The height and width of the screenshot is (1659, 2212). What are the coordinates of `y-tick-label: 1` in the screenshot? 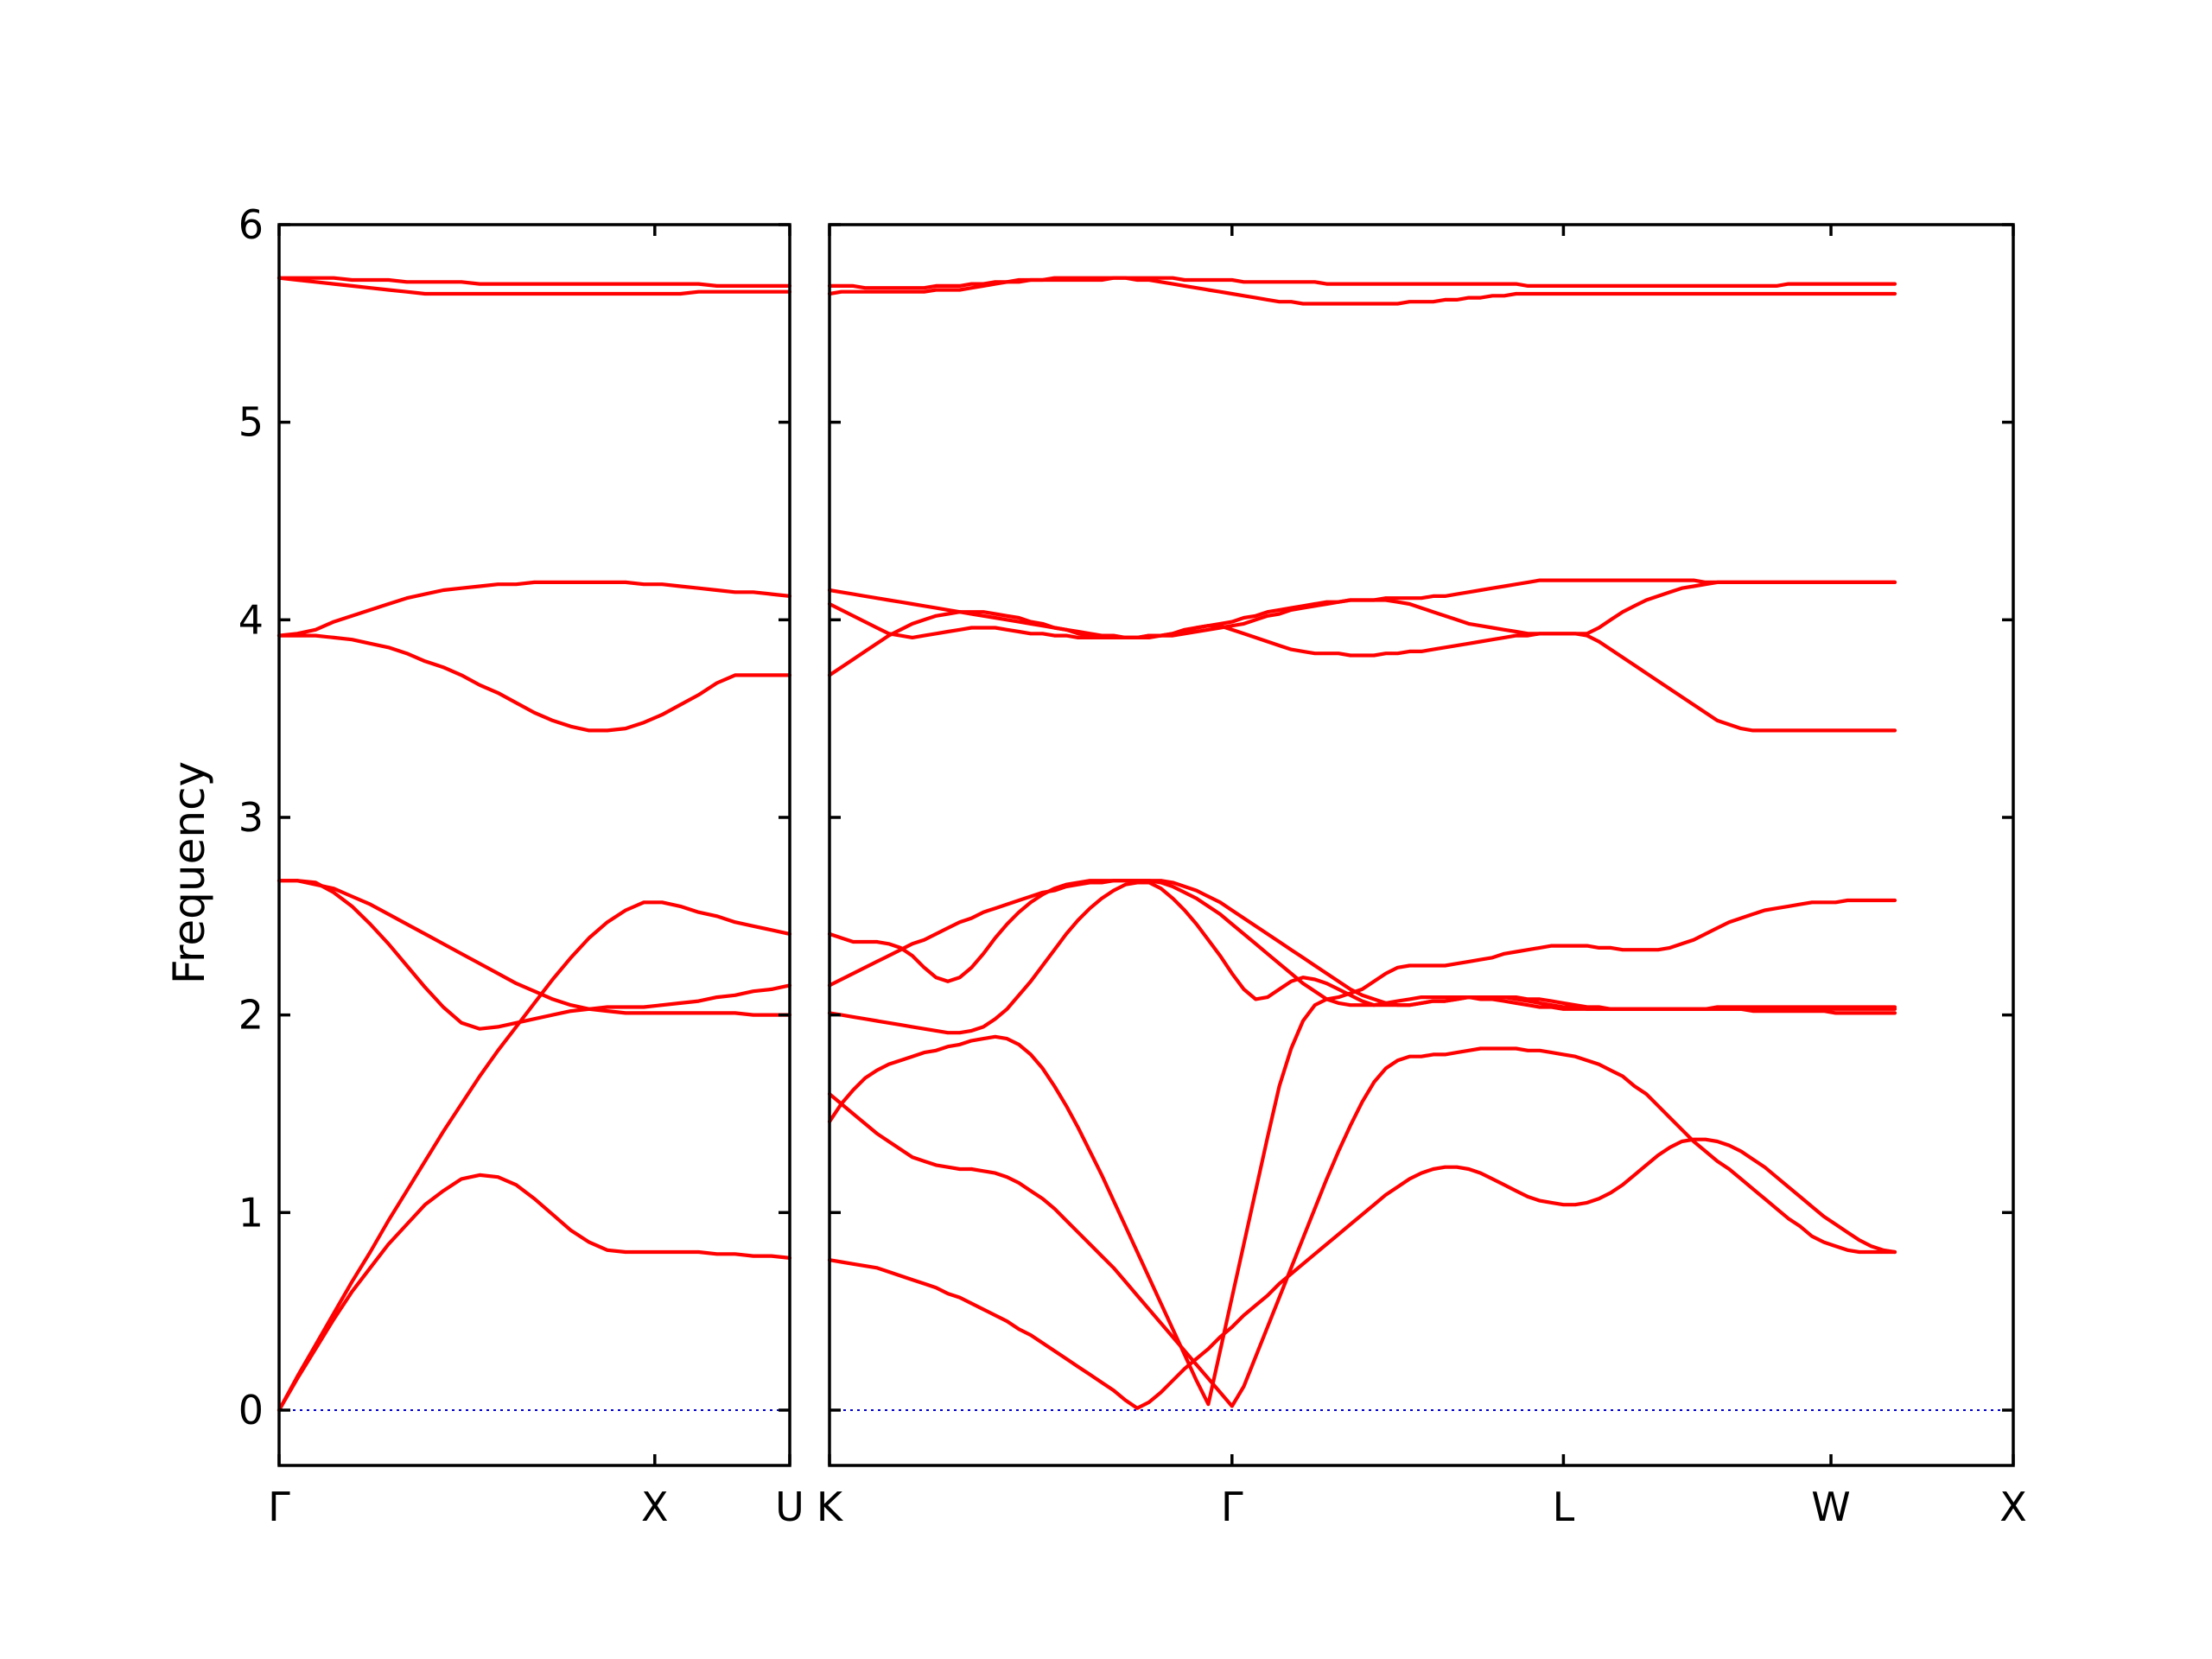 It's located at (251, 1212).